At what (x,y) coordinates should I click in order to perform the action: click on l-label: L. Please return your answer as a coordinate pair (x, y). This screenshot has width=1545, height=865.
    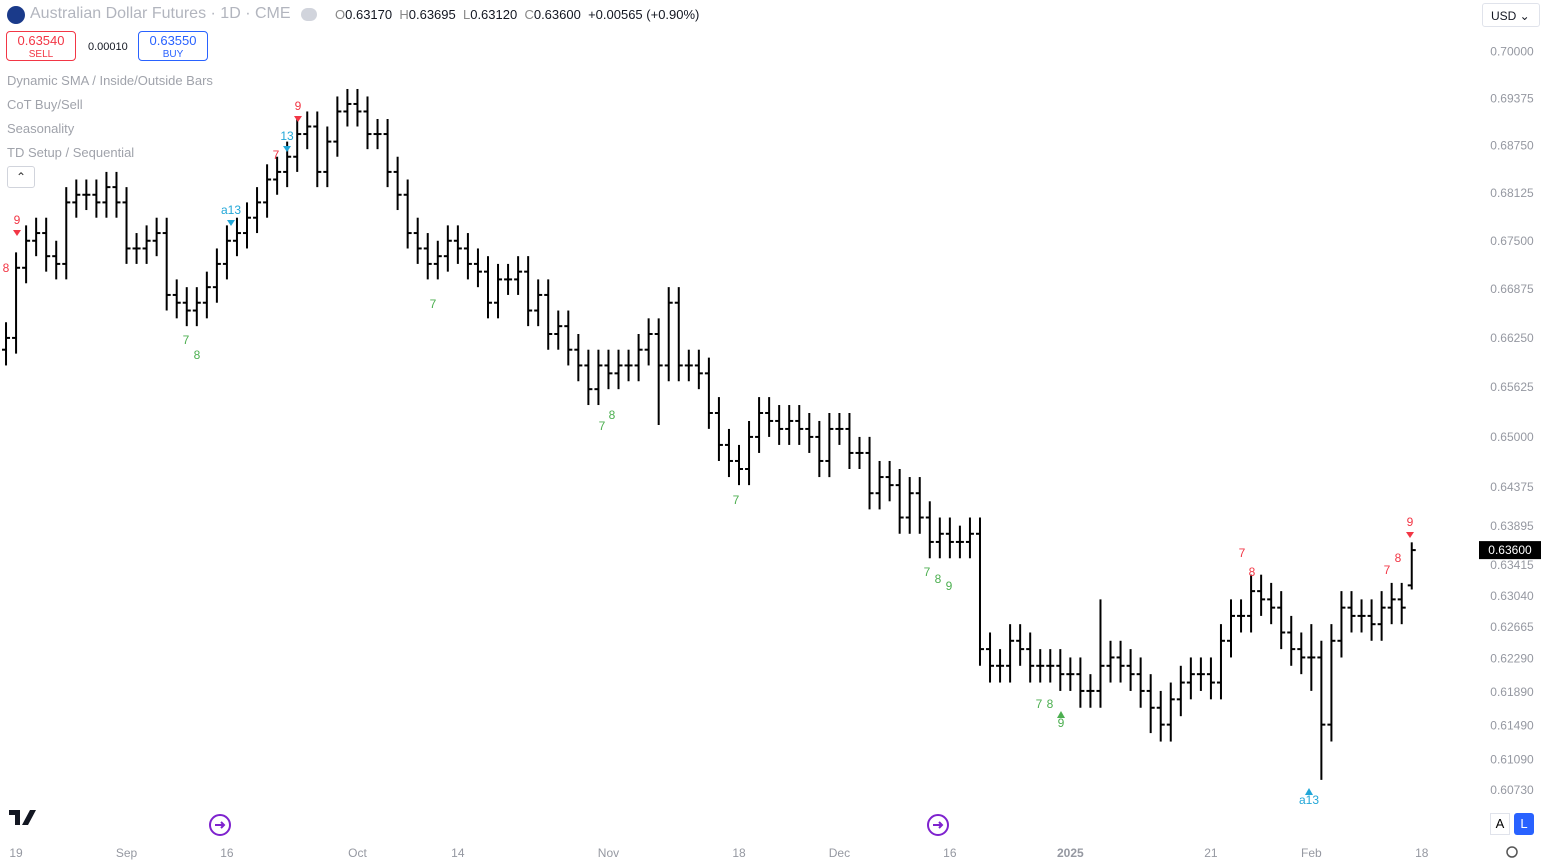
    Looking at the image, I should click on (466, 14).